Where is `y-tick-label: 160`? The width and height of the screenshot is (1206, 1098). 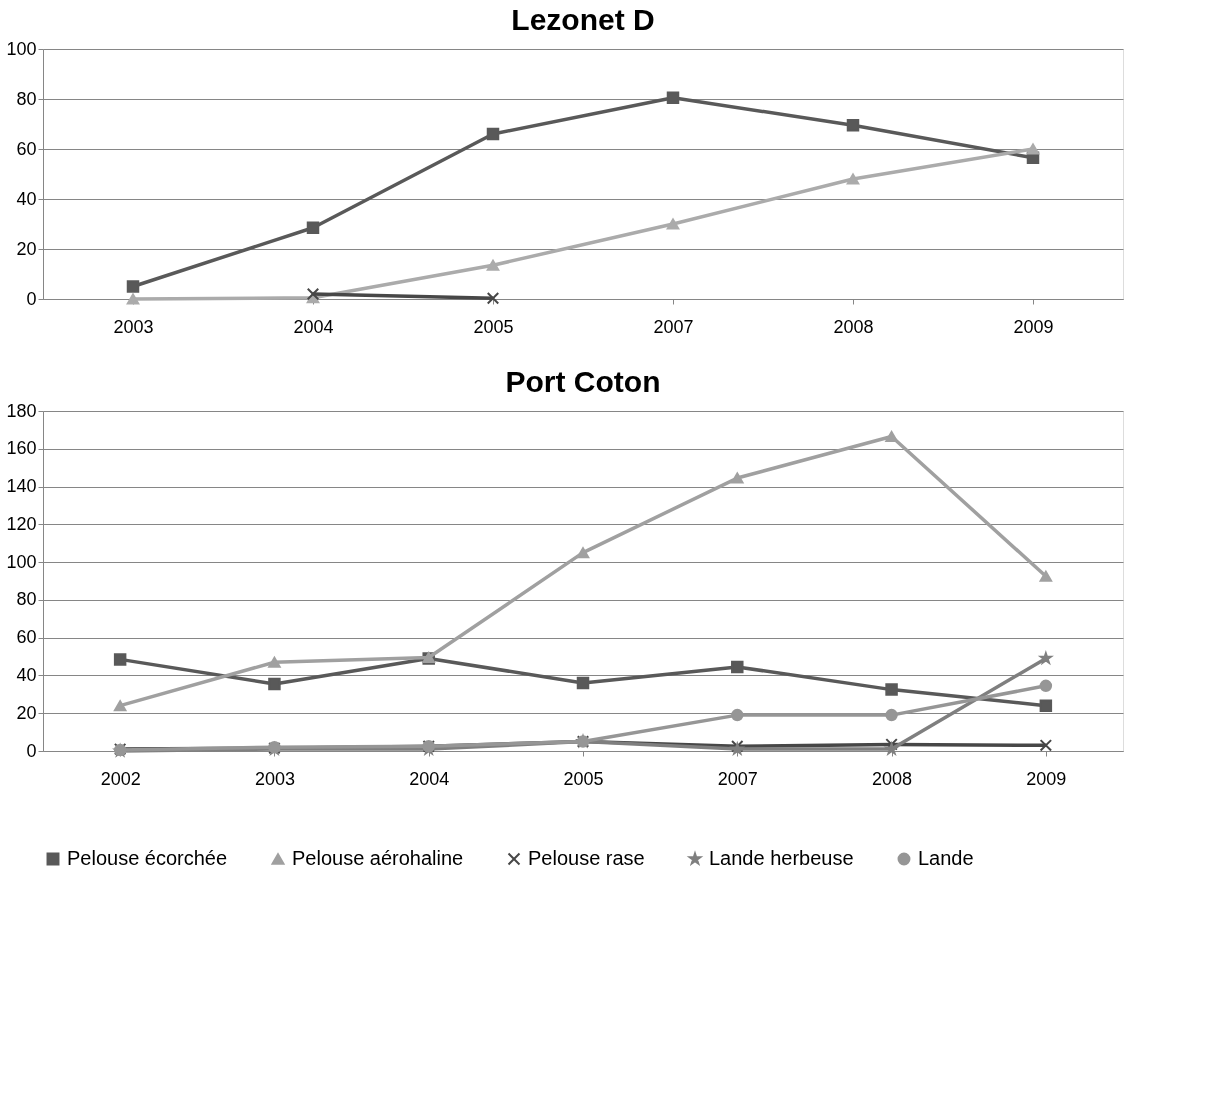 y-tick-label: 160 is located at coordinates (21, 448).